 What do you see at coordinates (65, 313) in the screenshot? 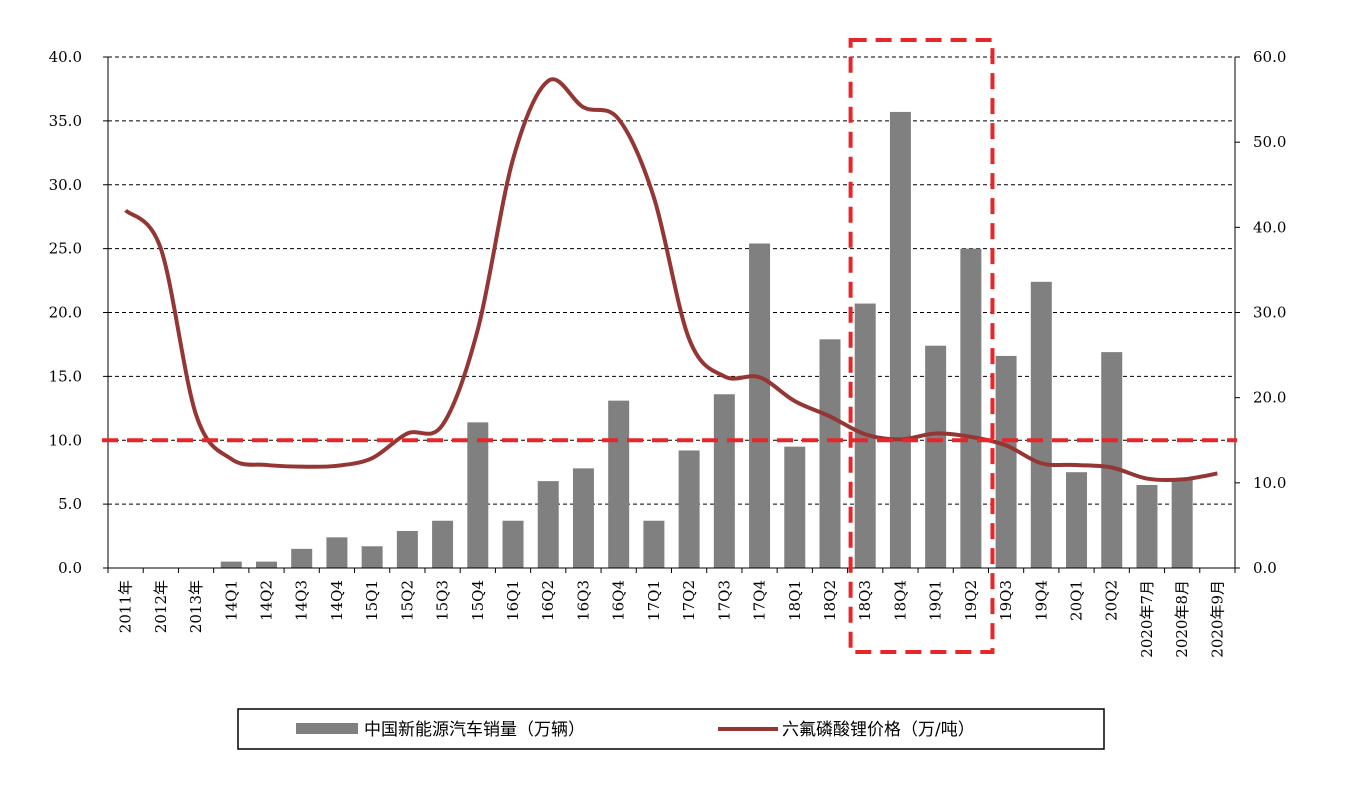
I see `y-left-tick-label: 20.0` at bounding box center [65, 313].